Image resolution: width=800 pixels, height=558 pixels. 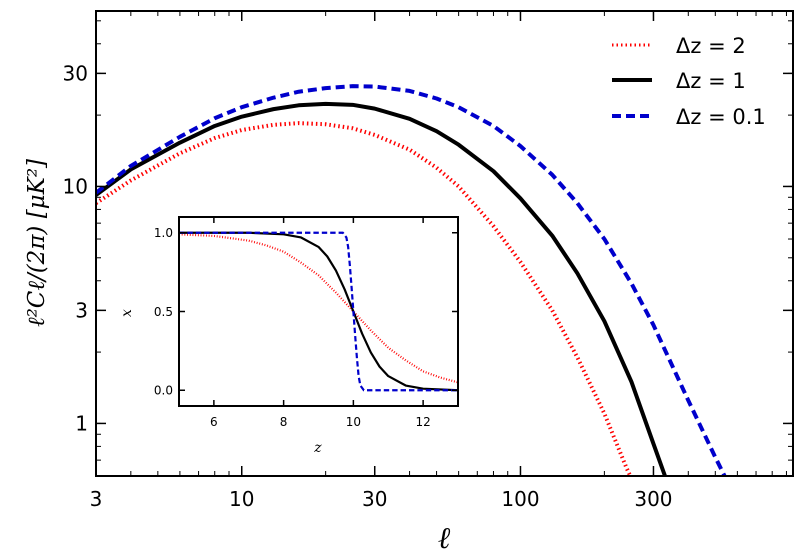 What do you see at coordinates (317, 448) in the screenshot?
I see `inset-x-axis-label: z` at bounding box center [317, 448].